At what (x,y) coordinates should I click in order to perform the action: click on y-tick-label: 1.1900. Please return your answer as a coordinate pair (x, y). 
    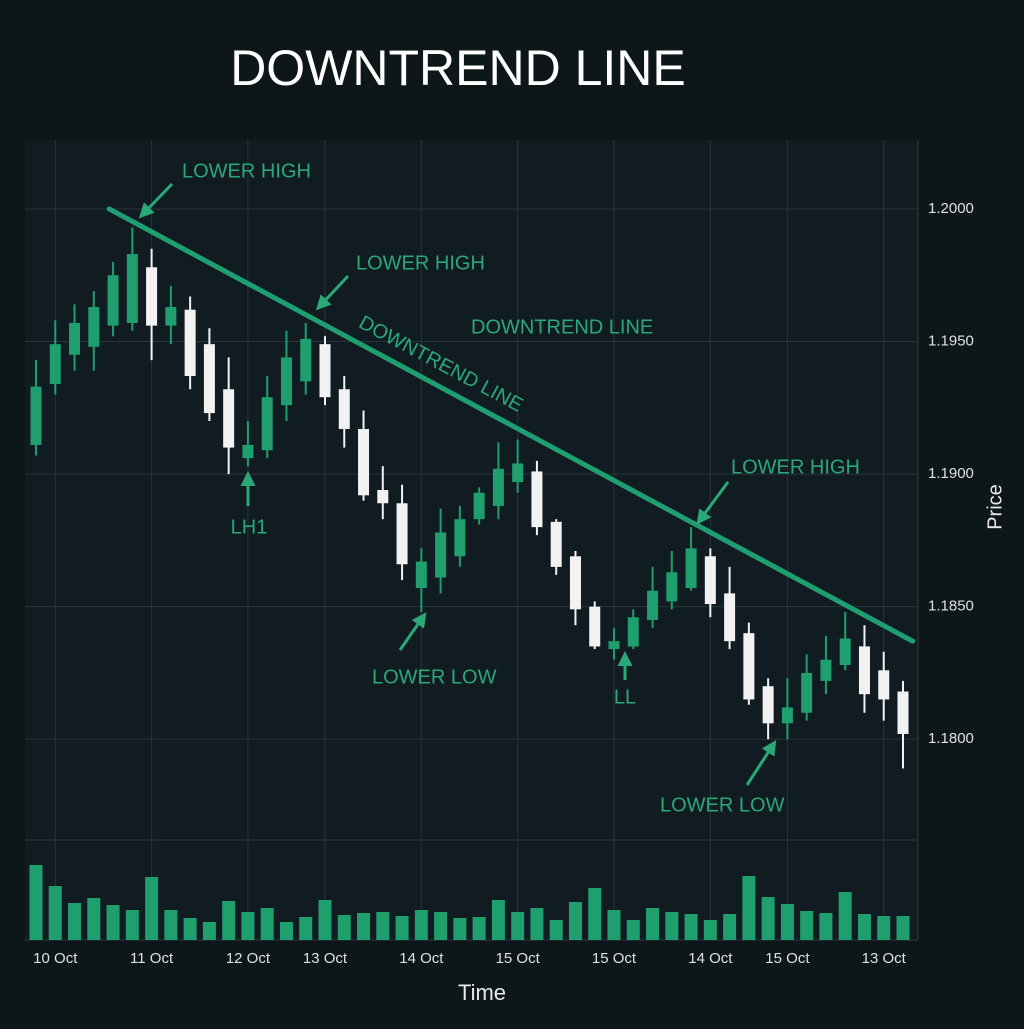
    Looking at the image, I should click on (951, 473).